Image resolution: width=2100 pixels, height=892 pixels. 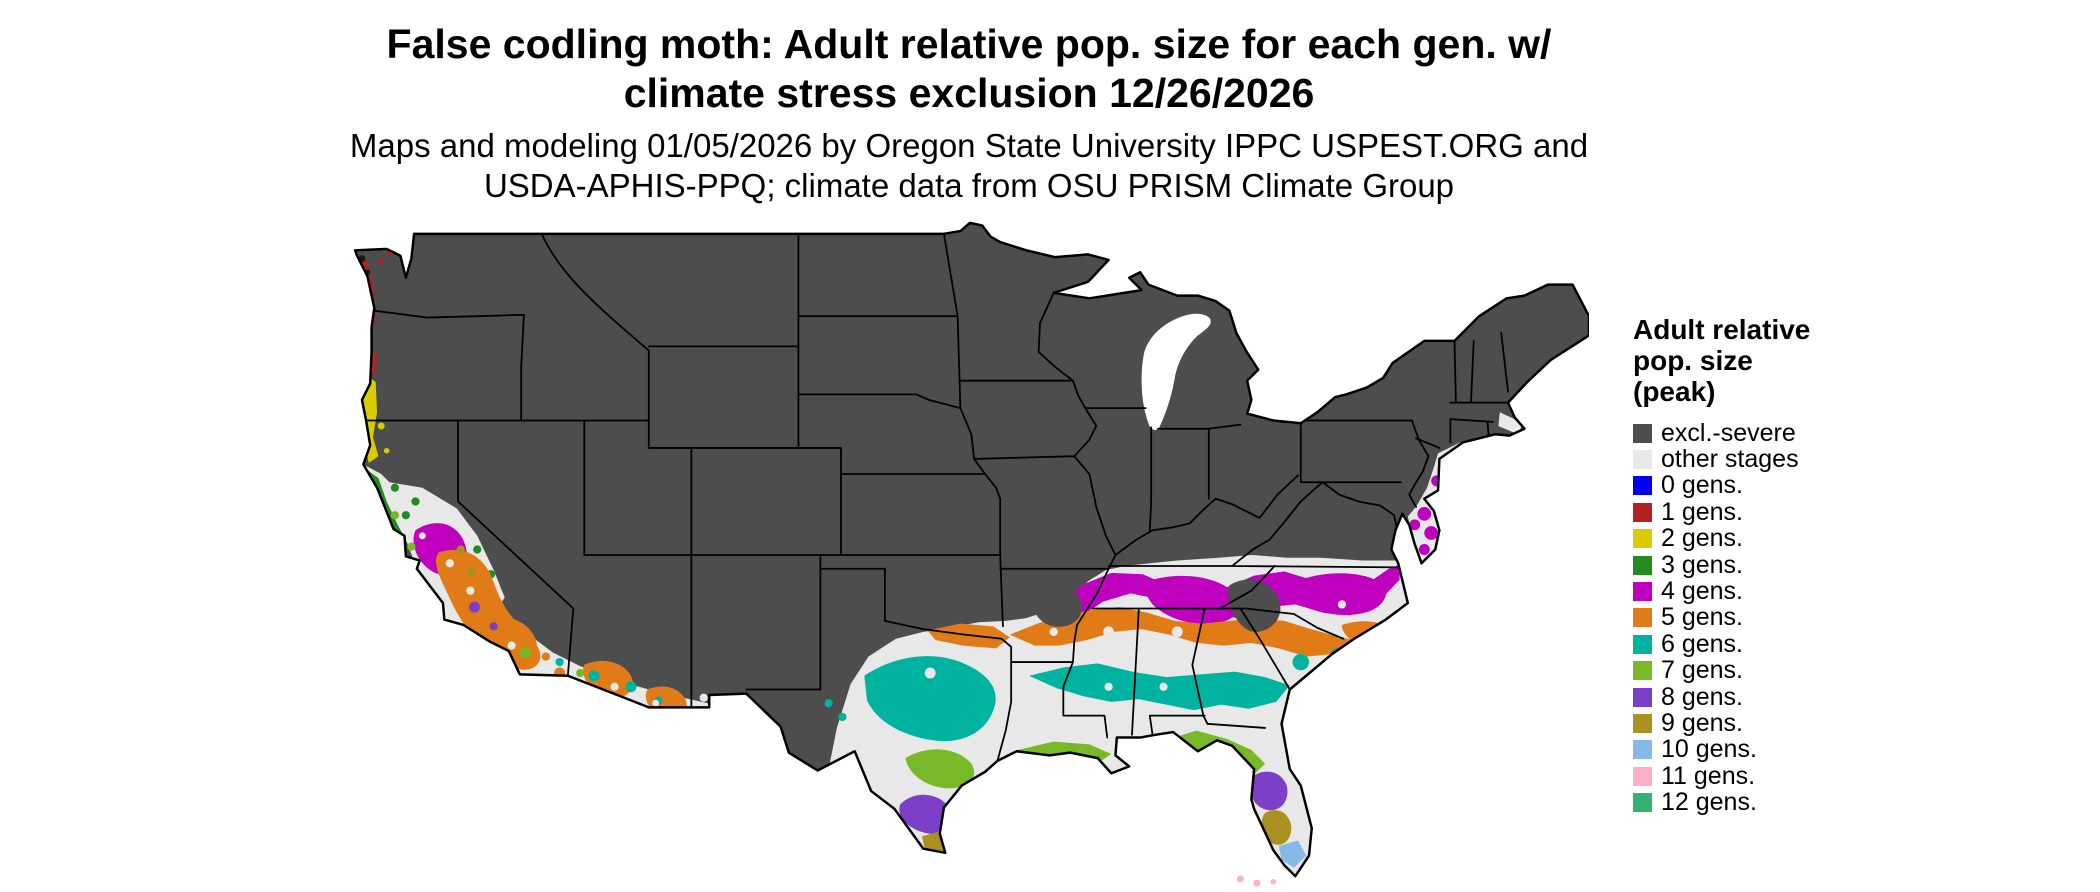 I want to click on lake-michigan, so click(x=1176, y=371).